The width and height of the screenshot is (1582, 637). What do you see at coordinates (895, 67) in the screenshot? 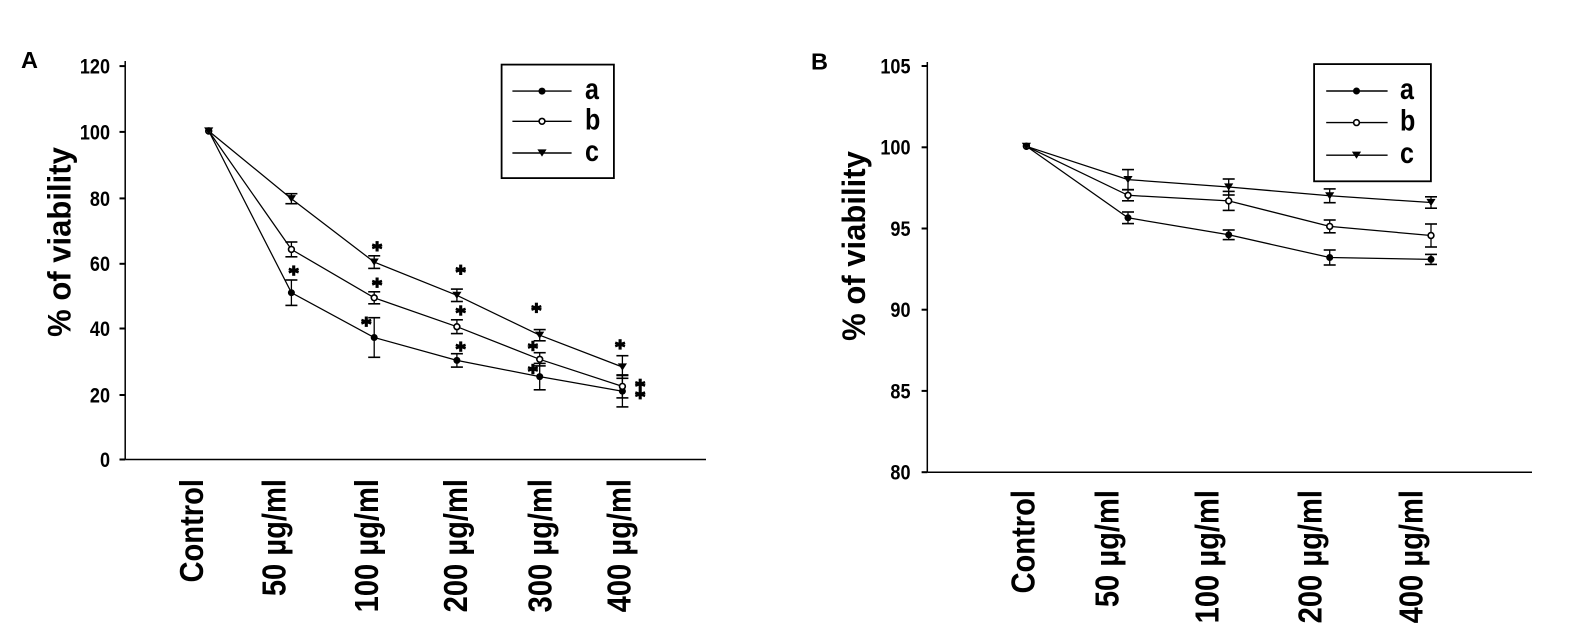
I see `svg-text: 105` at bounding box center [895, 67].